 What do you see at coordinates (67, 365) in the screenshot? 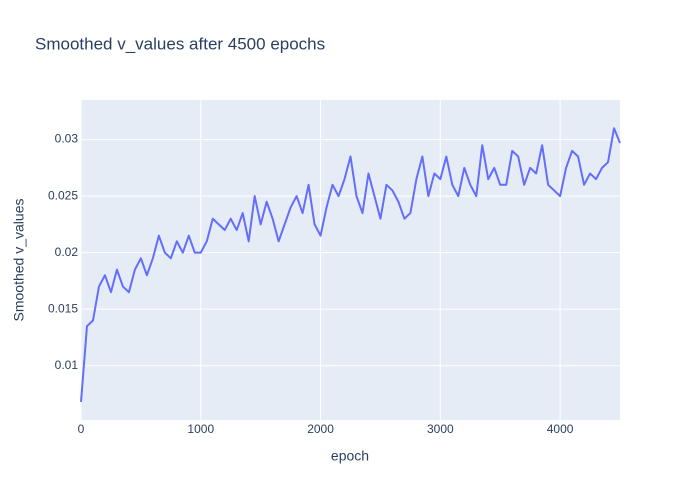
I see `y-tick-label: 0.01` at bounding box center [67, 365].